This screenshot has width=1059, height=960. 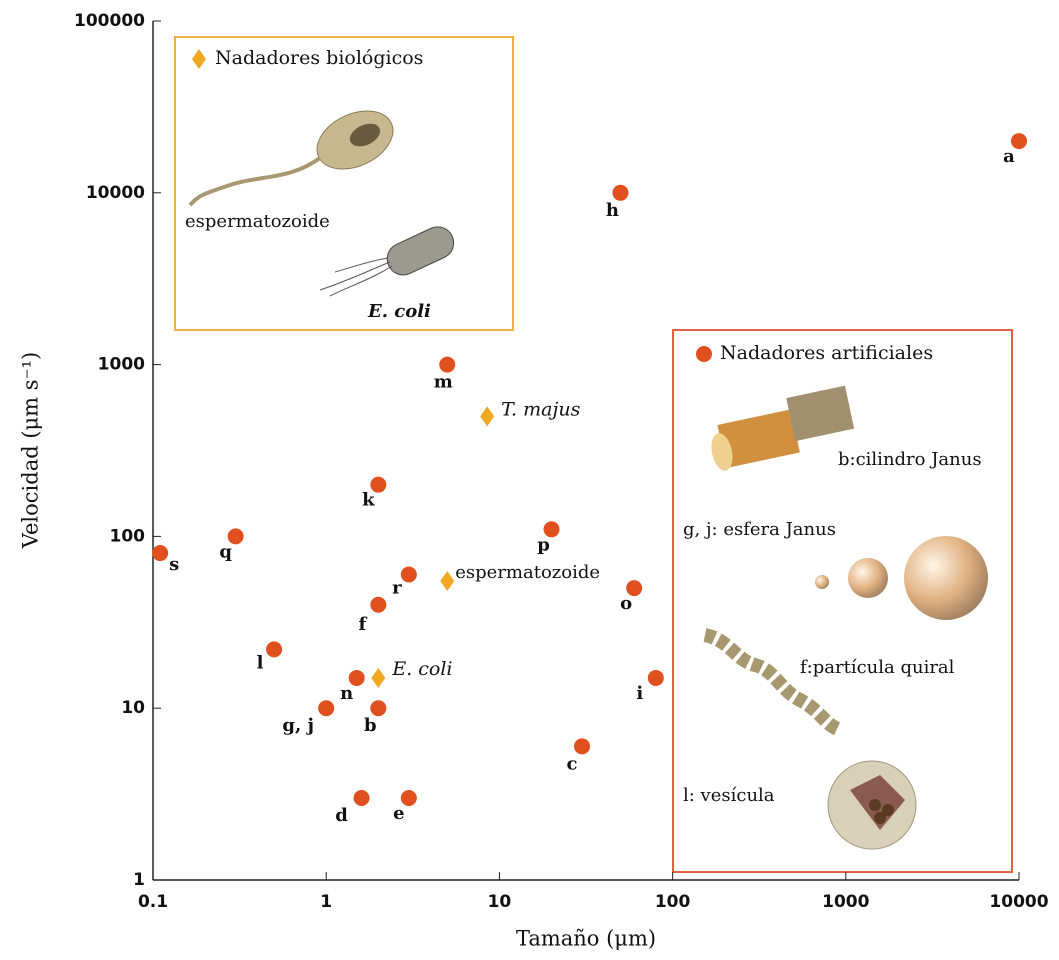 What do you see at coordinates (362, 624) in the screenshot?
I see `point-label: f` at bounding box center [362, 624].